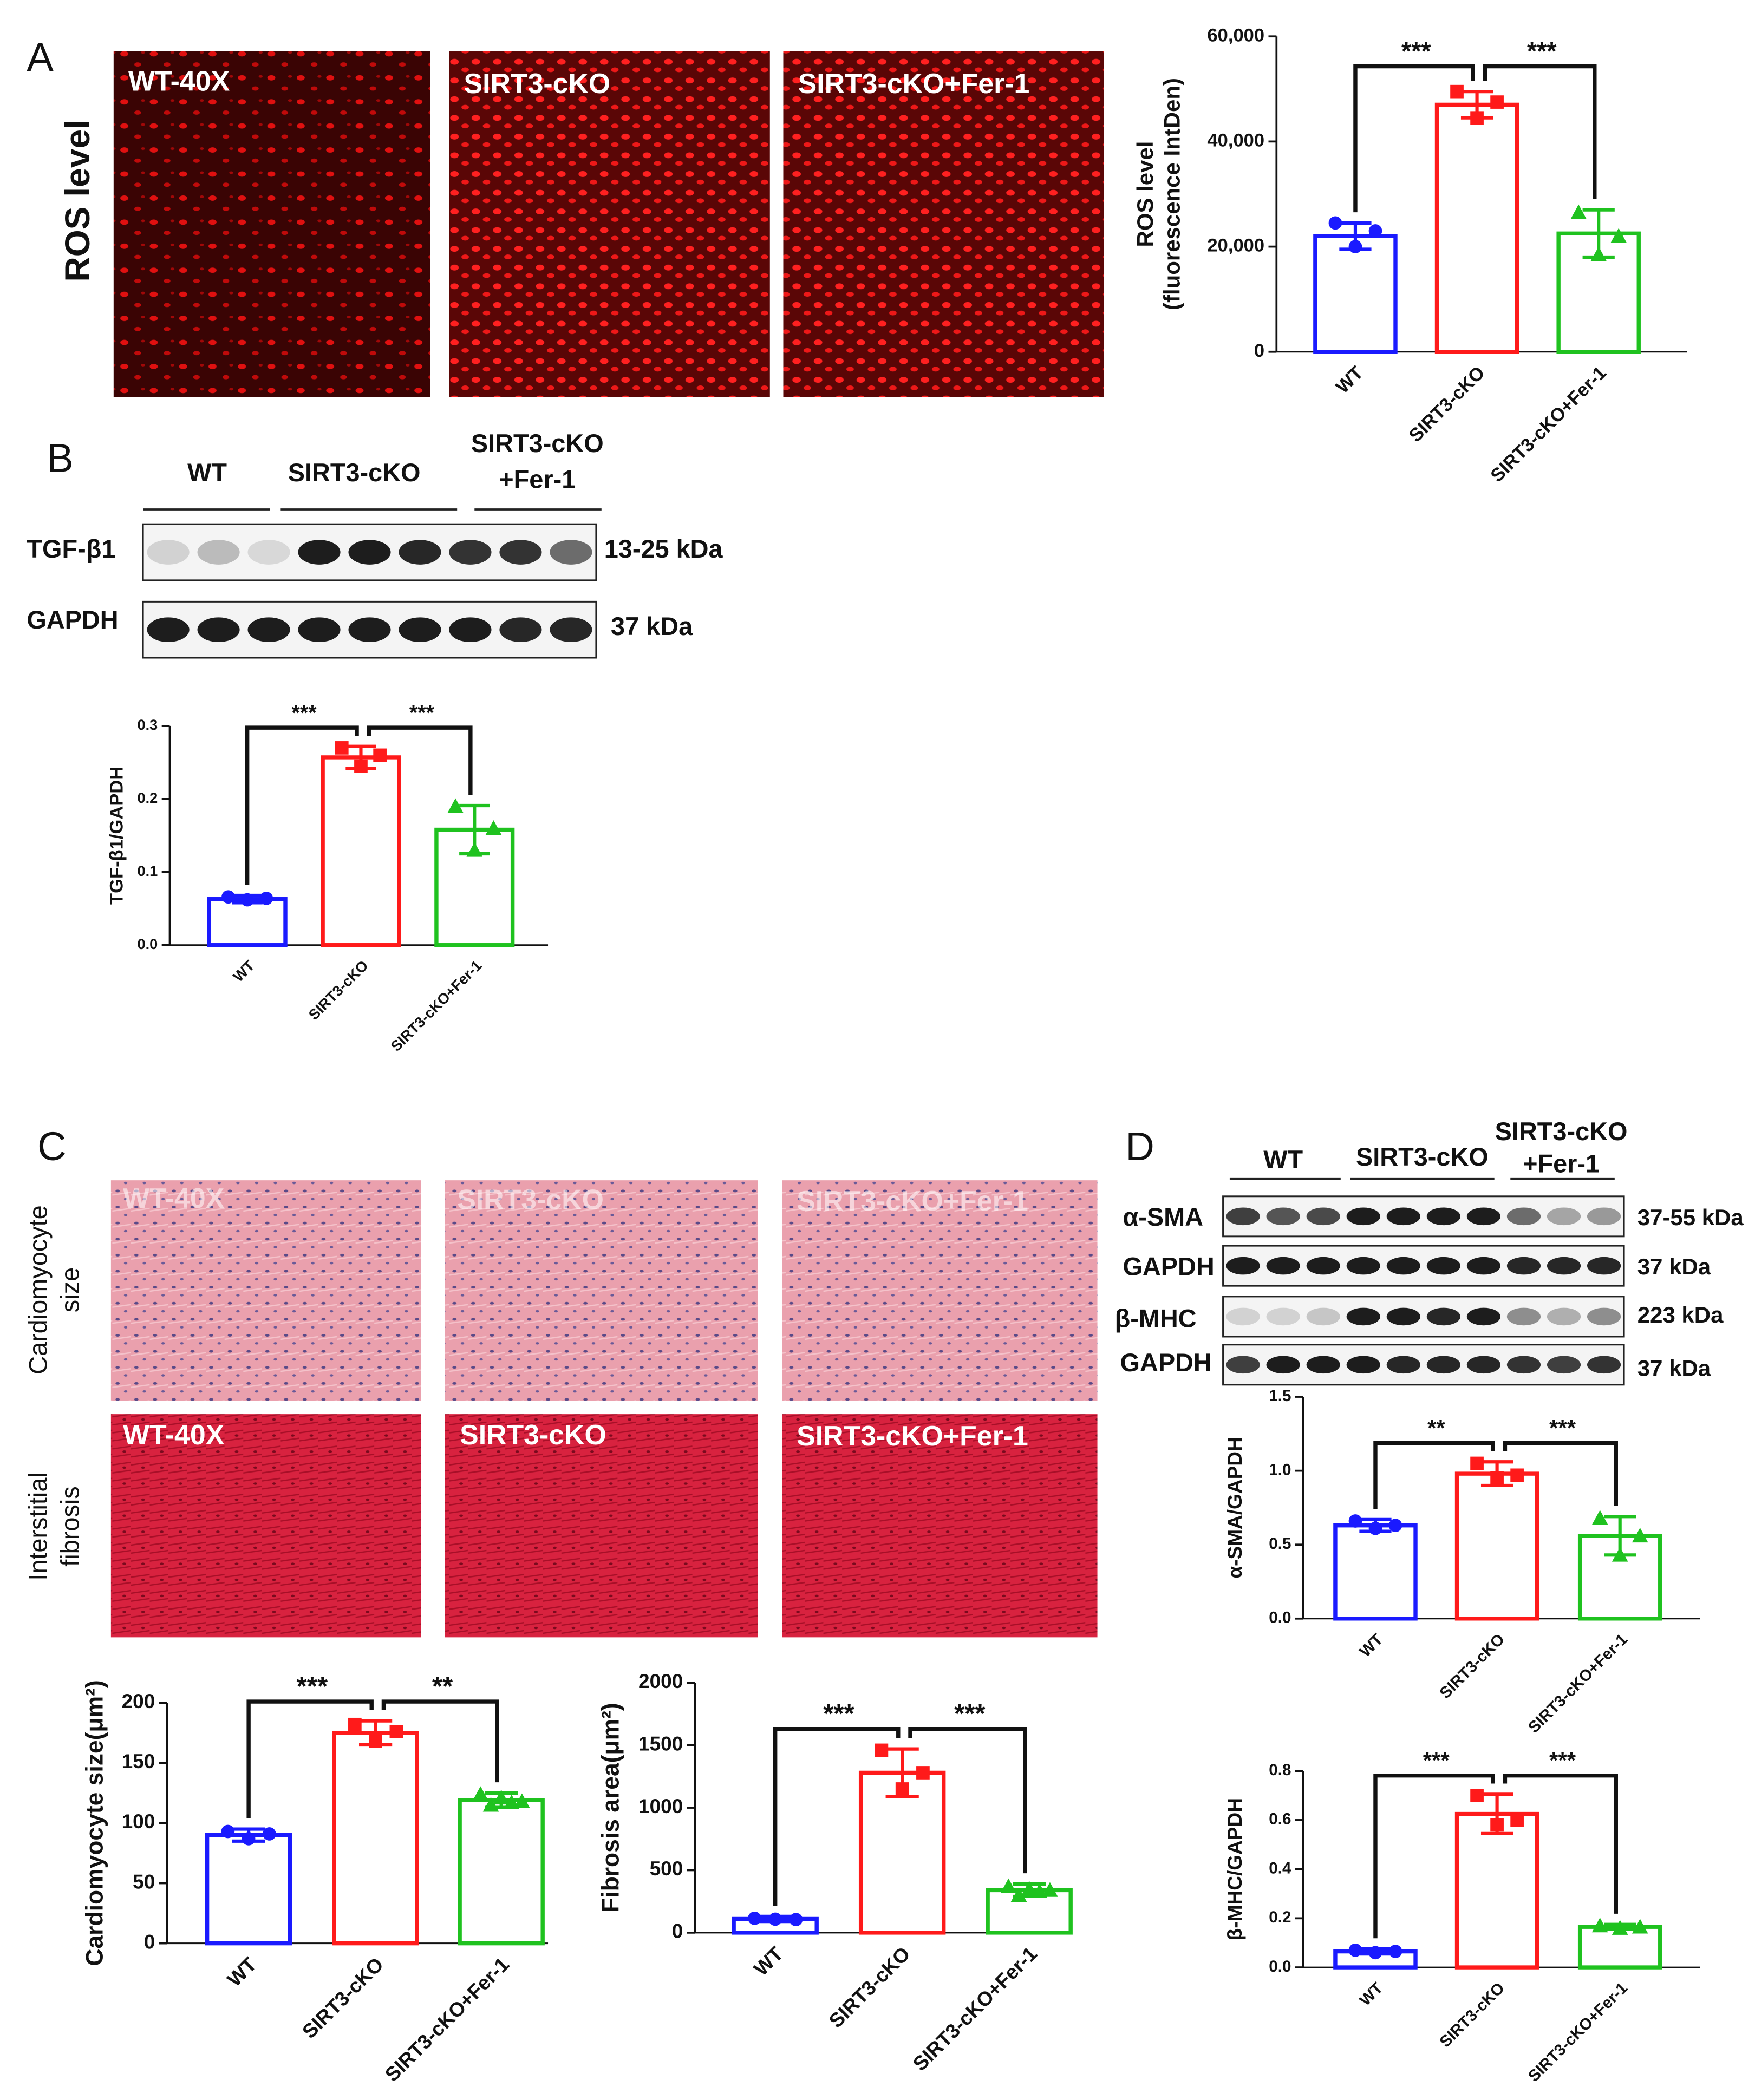  What do you see at coordinates (1168, 1266) in the screenshot?
I see `protein-label: GAPDH` at bounding box center [1168, 1266].